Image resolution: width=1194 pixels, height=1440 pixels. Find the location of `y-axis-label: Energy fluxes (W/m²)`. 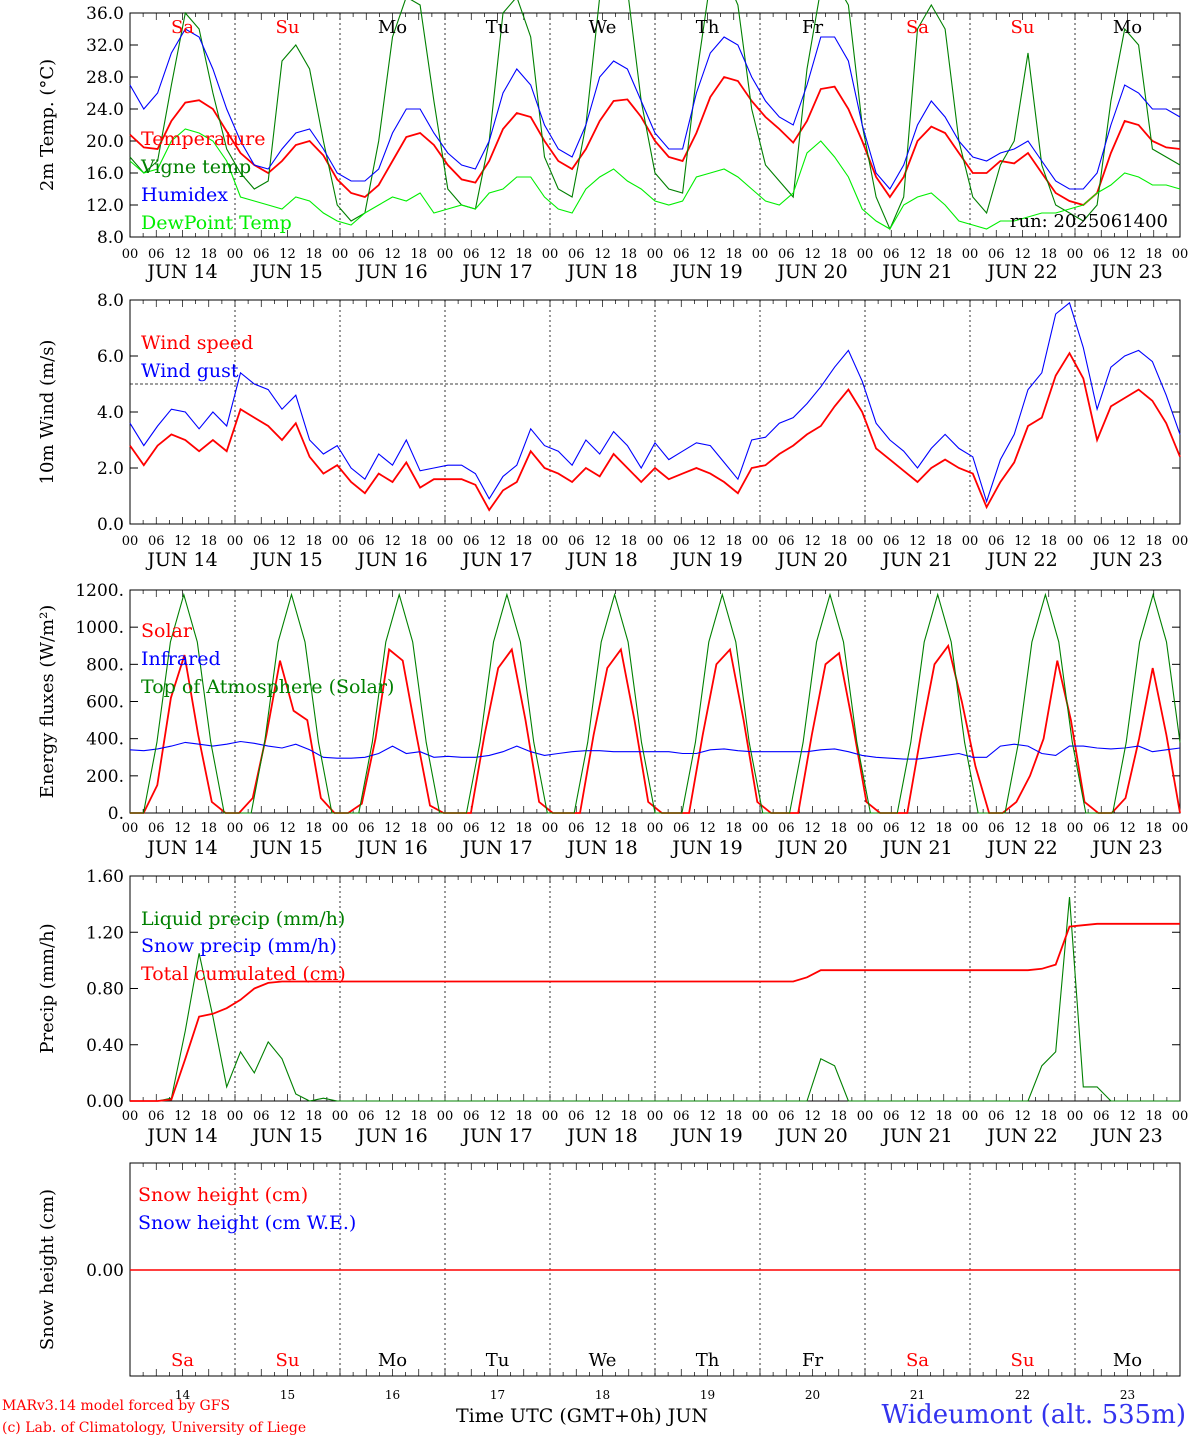

y-axis-label: Energy fluxes (W/m²) is located at coordinates (47, 702).